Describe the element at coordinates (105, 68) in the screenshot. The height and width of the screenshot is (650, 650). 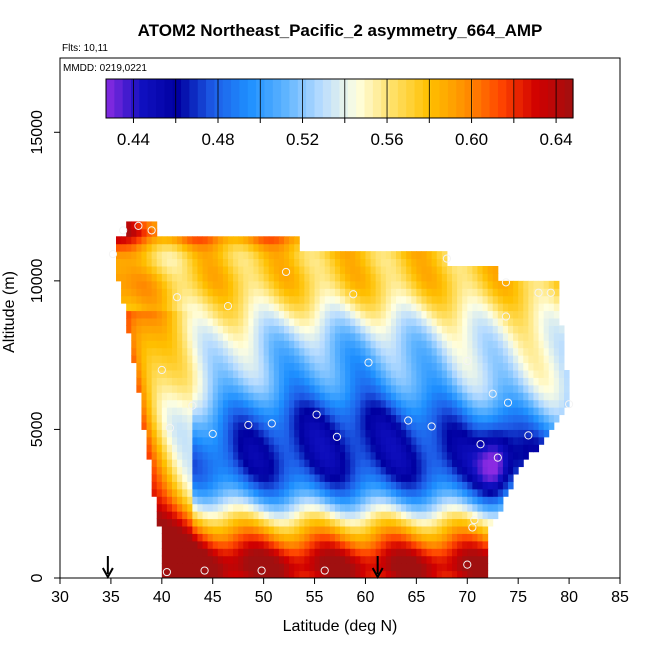
I see `dates-label: MMDD: 0219,0221` at that location.